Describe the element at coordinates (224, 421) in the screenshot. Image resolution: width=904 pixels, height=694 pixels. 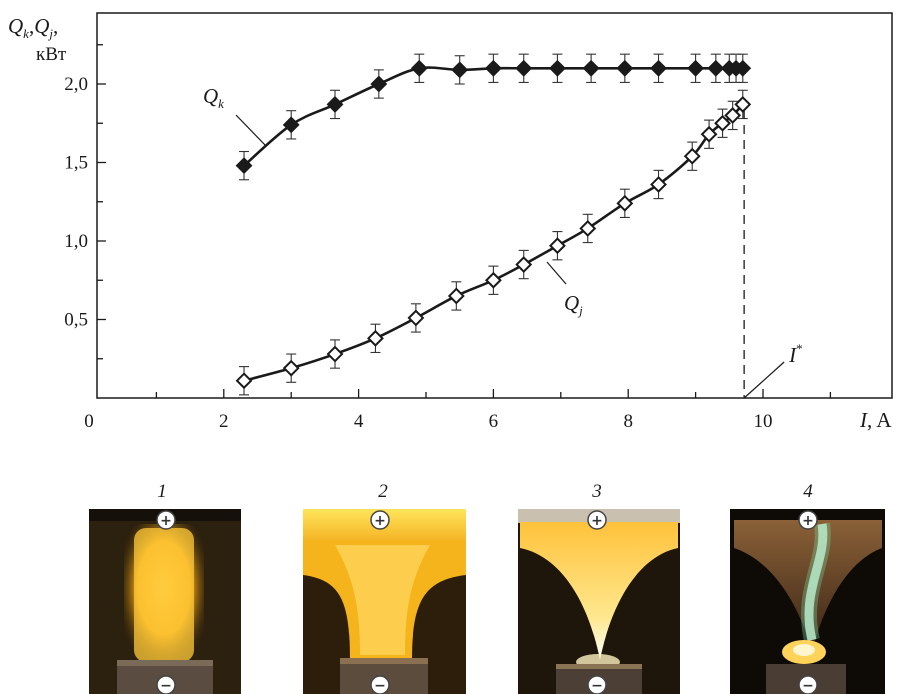
I see `x-tick-label: 2` at that location.